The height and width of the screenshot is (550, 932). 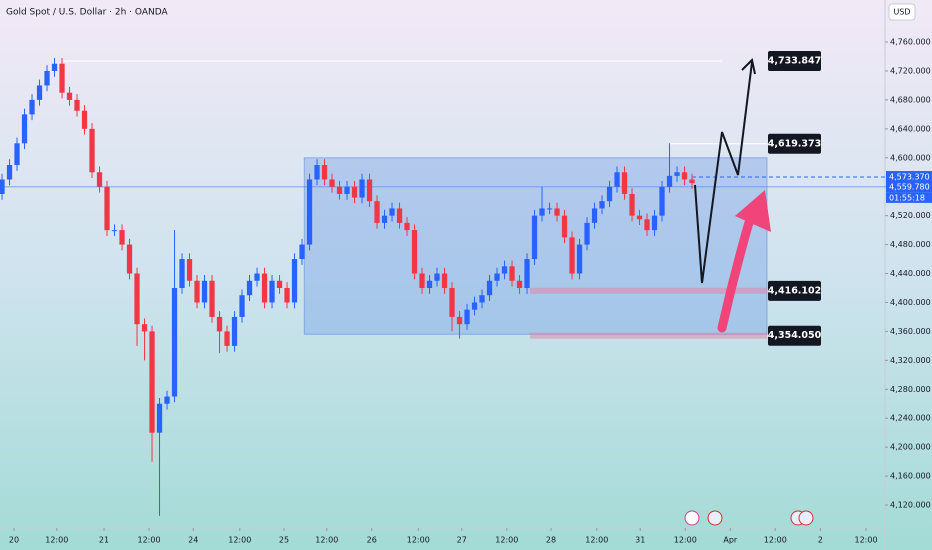 What do you see at coordinates (910, 331) in the screenshot?
I see `y-tick-label: 4,360.000` at bounding box center [910, 331].